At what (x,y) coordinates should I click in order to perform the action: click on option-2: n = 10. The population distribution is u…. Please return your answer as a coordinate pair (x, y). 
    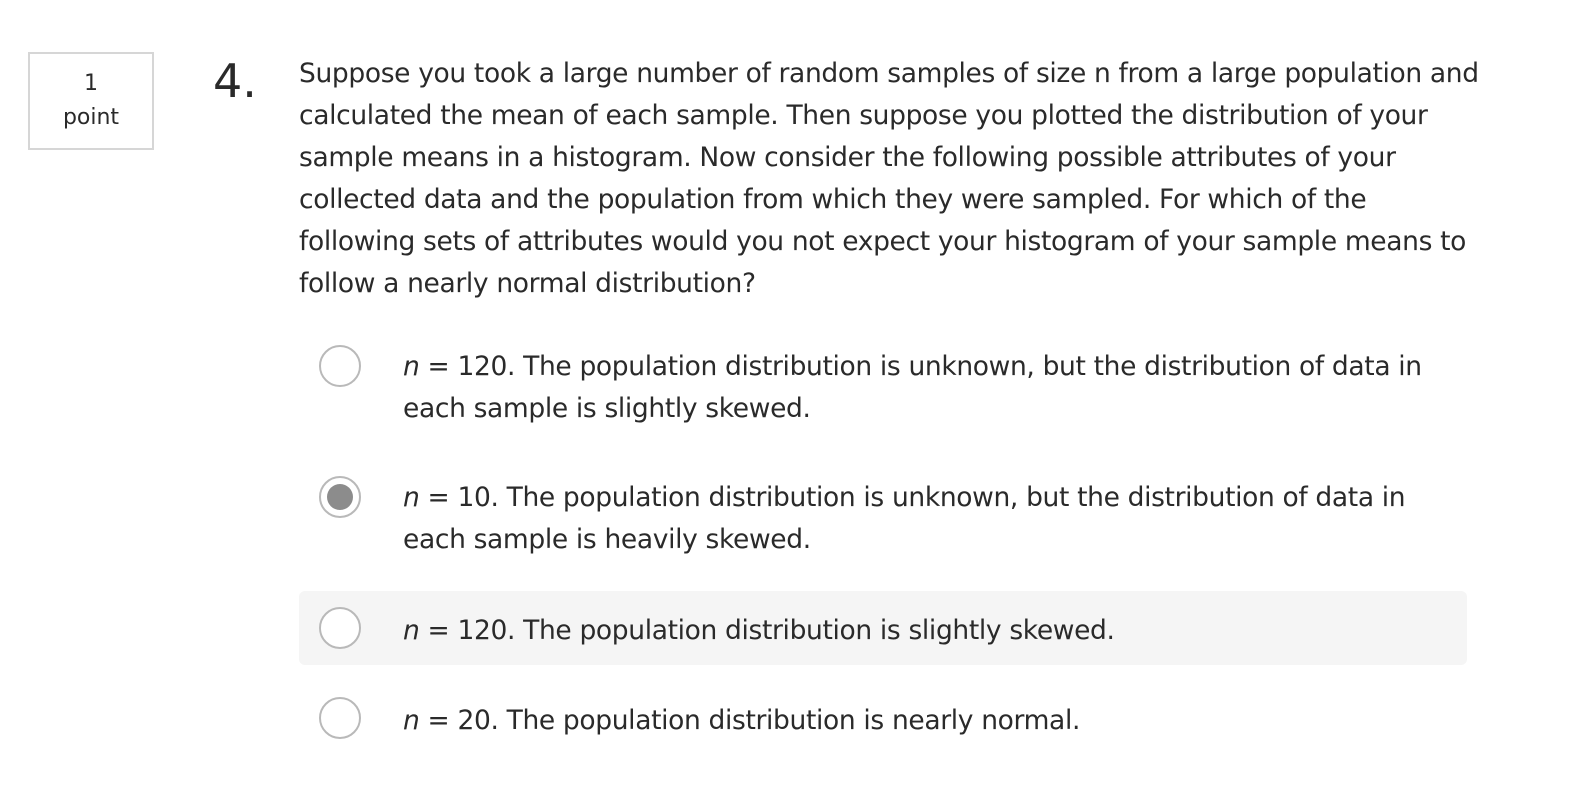
    Looking at the image, I should click on (883, 511).